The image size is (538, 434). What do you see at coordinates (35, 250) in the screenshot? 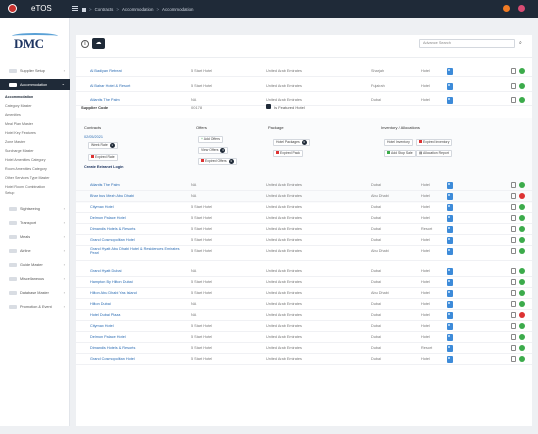
I see `sidebar-item-airline: Airline ›` at bounding box center [35, 250].